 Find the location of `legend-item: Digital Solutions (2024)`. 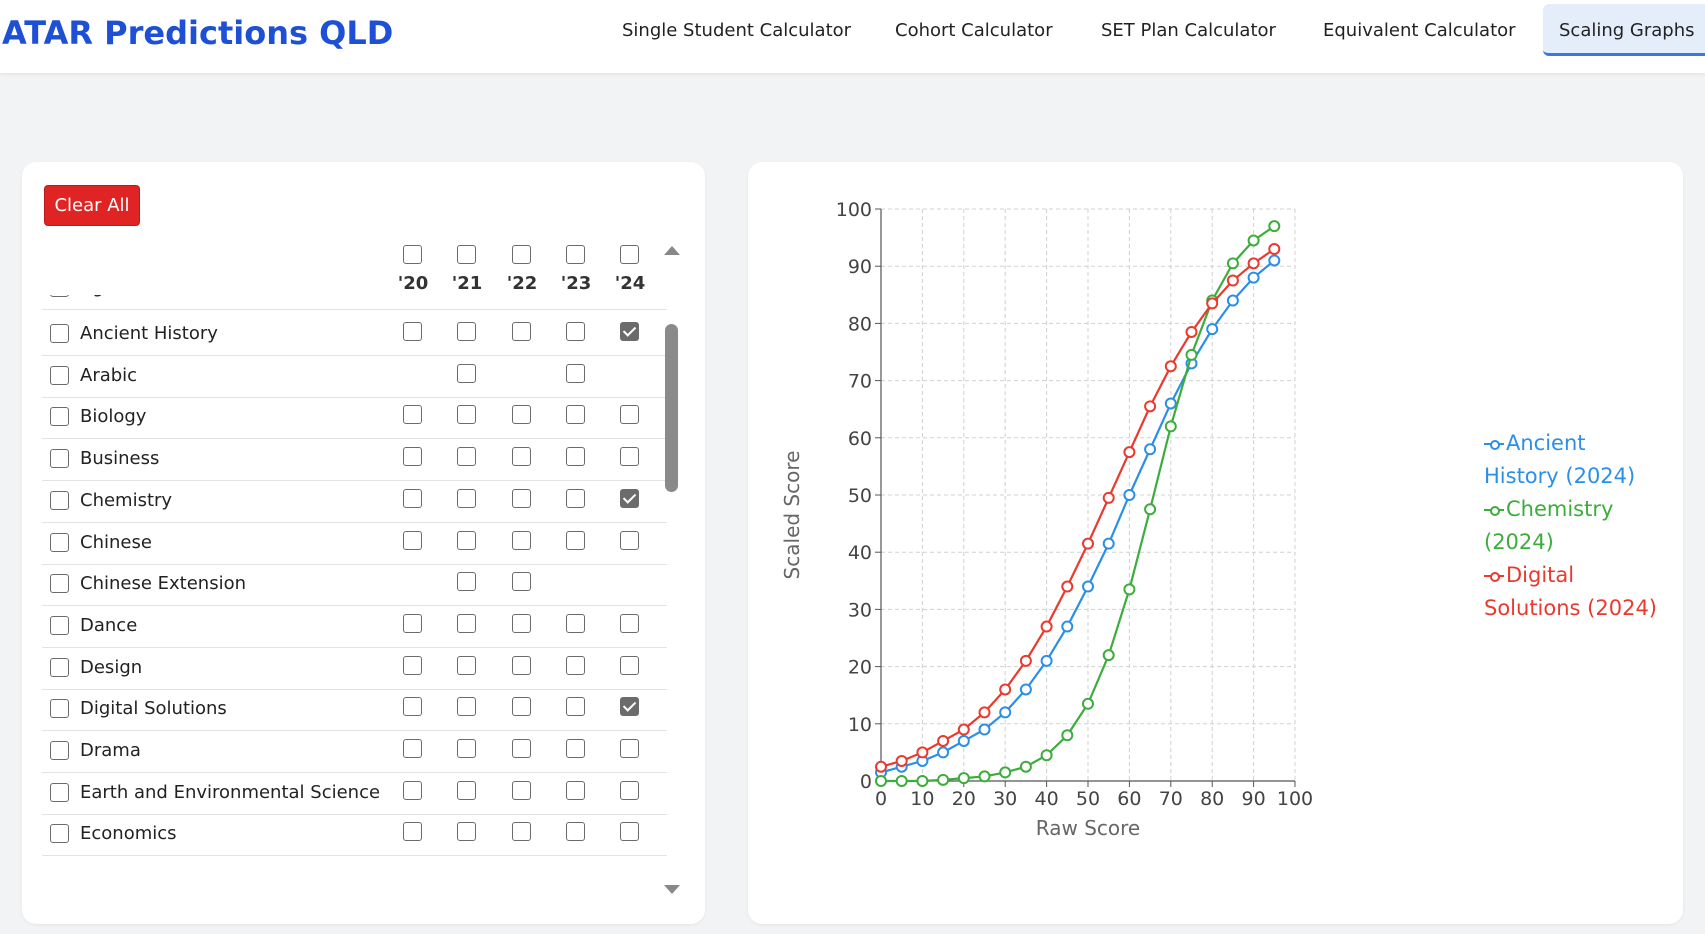

legend-item: Digital Solutions (2024) is located at coordinates (1574, 592).